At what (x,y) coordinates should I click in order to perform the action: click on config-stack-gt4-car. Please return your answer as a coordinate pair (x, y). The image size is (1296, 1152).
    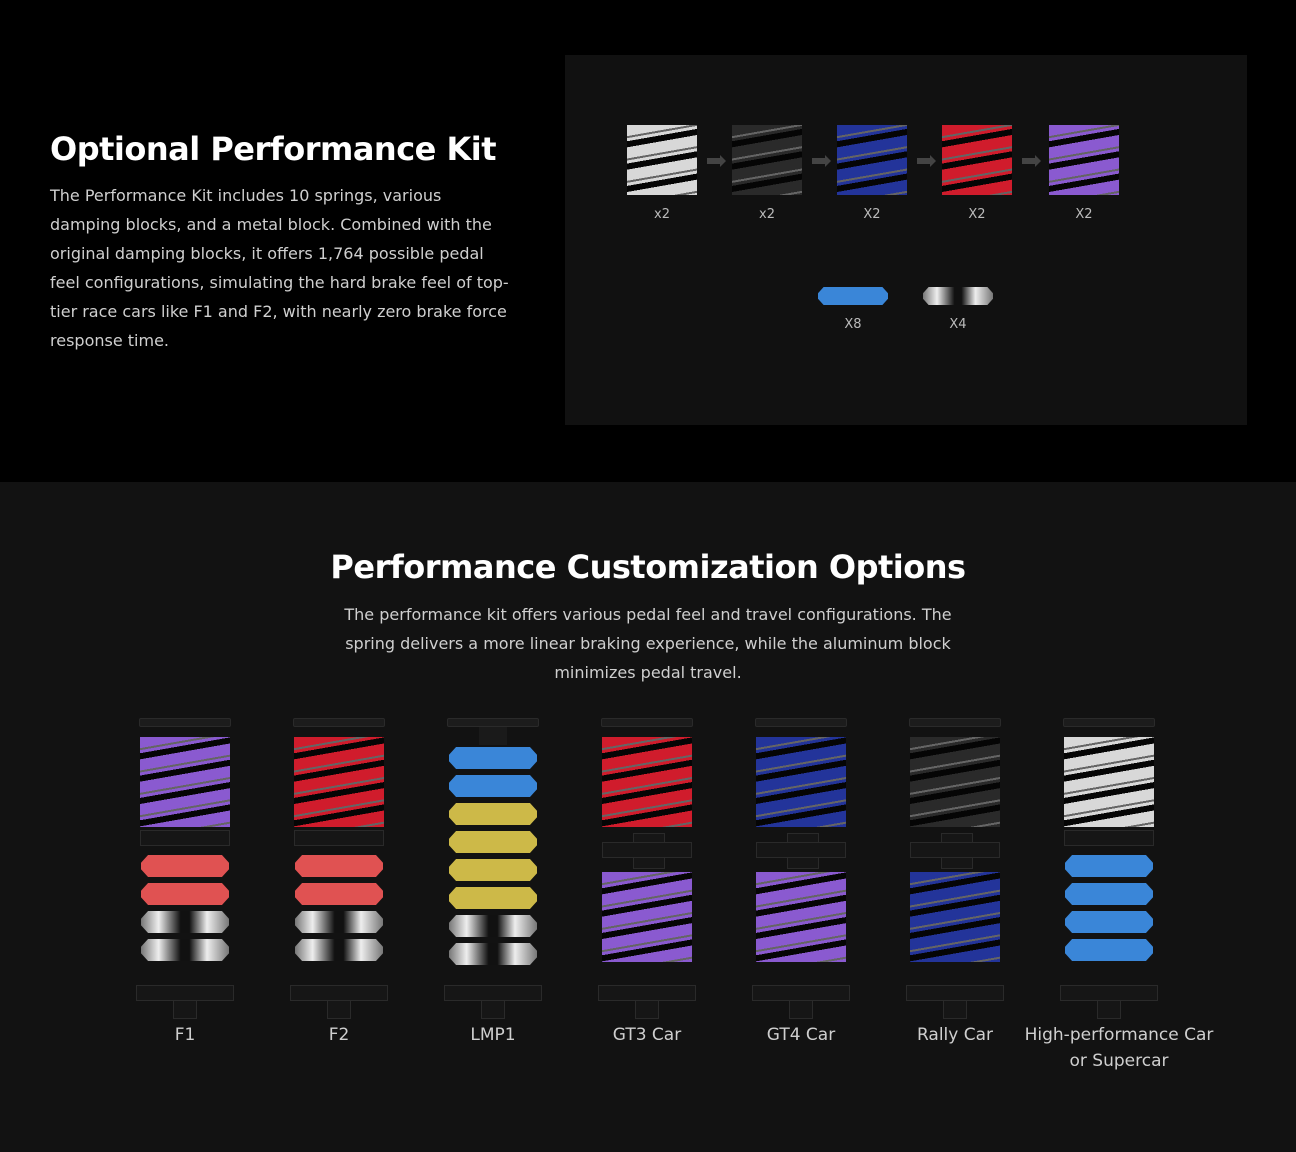
    Looking at the image, I should click on (801, 868).